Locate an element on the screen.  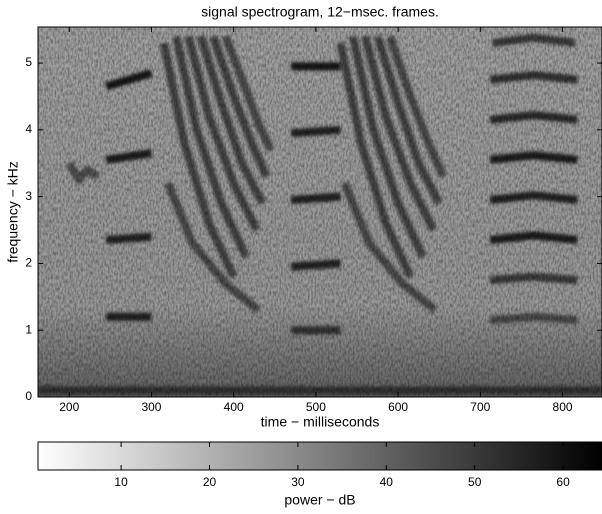
colorbar-tick-label: 50 is located at coordinates (475, 482).